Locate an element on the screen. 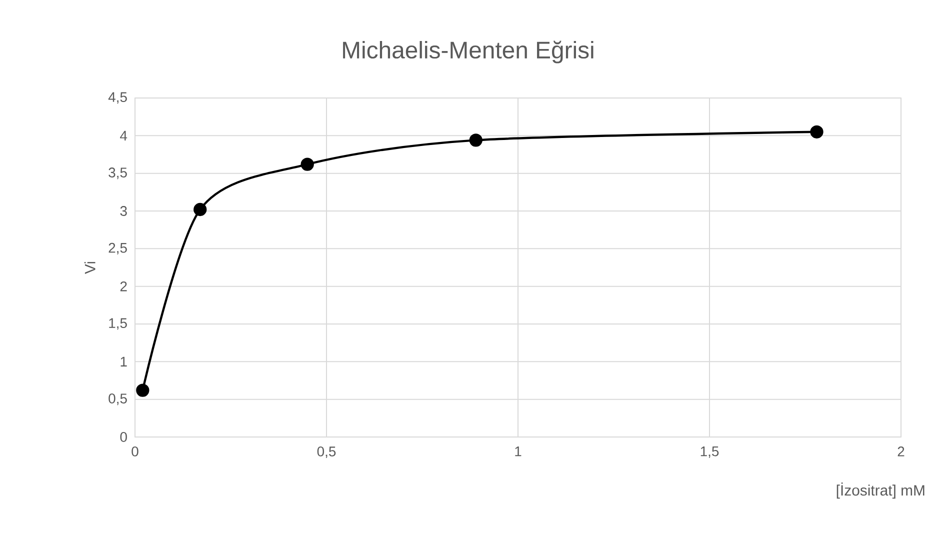 The width and height of the screenshot is (929, 557). y-tick-label: 1 is located at coordinates (123, 361).